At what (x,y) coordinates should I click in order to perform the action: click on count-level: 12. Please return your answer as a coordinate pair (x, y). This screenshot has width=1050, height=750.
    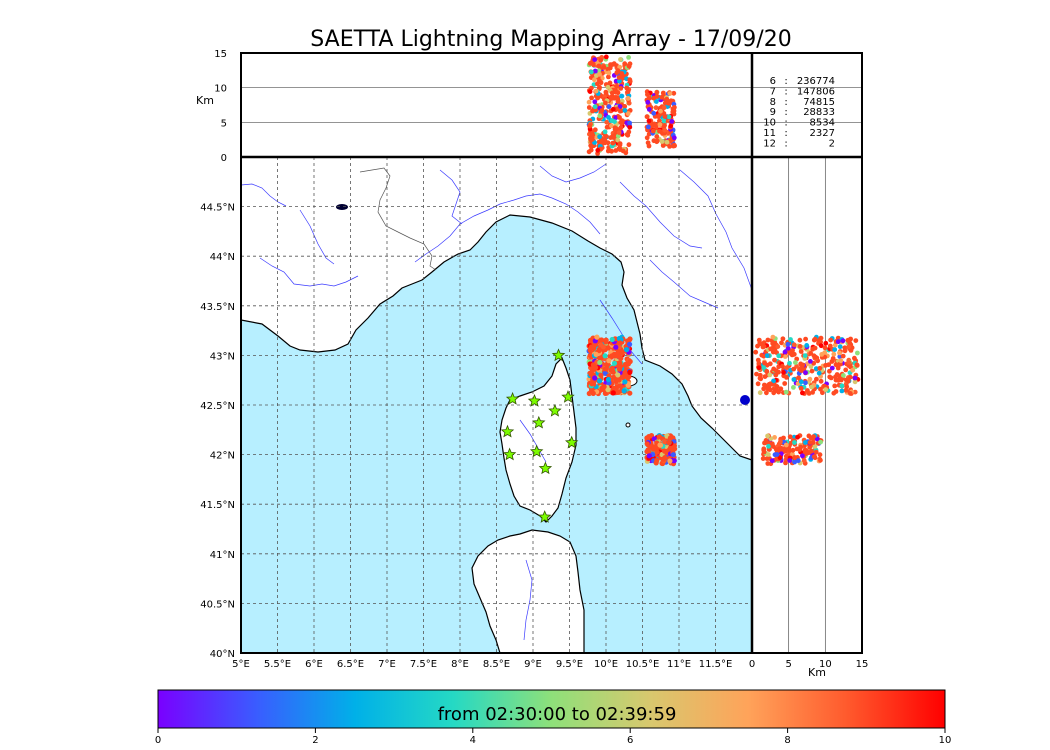
    Looking at the image, I should click on (769, 143).